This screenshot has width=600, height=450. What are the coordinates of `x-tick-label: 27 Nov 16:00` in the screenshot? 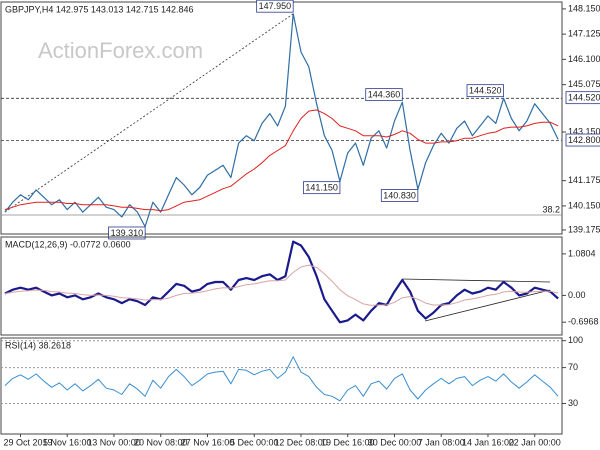 It's located at (208, 442).